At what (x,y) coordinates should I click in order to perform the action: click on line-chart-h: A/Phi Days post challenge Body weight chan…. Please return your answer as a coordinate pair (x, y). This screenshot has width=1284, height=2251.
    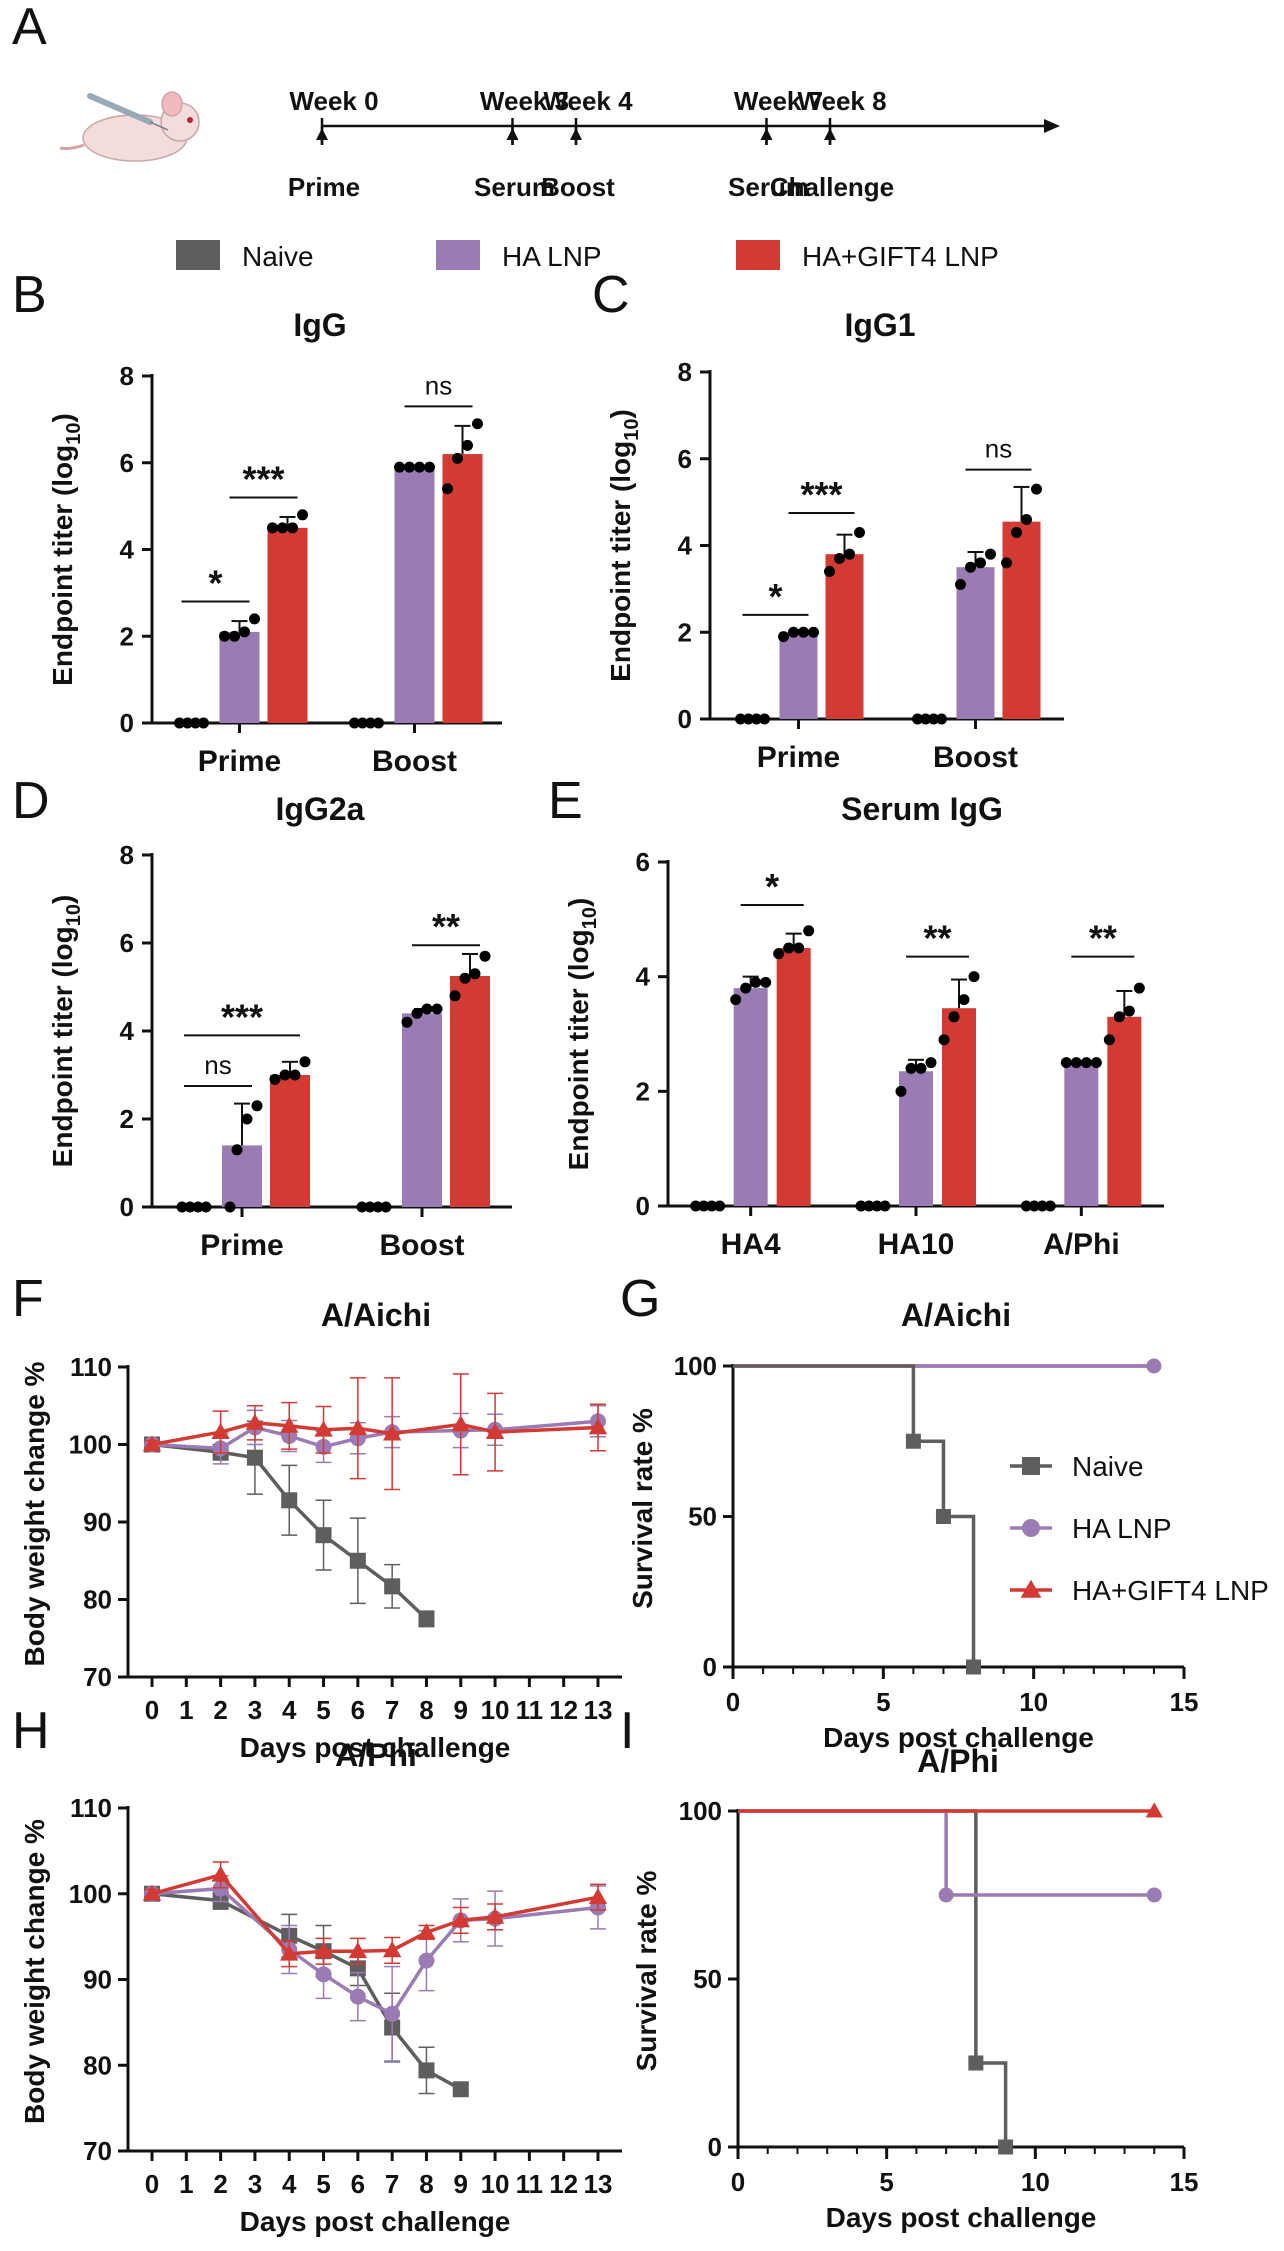
    Looking at the image, I should click on (320, 1987).